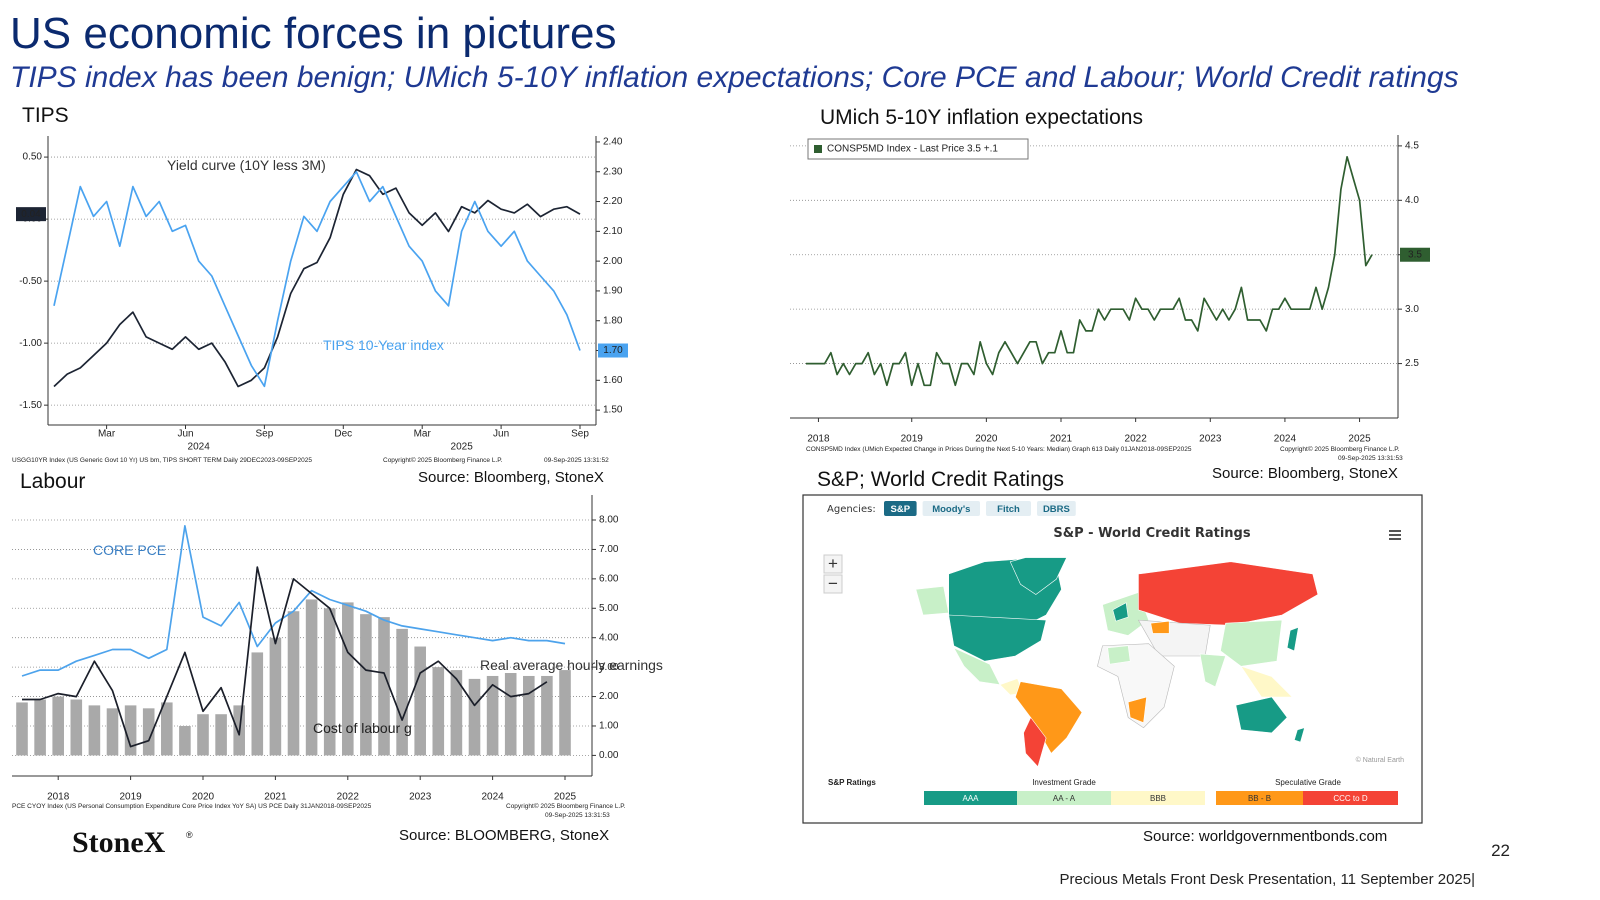 This screenshot has width=1600, height=900. I want to click on zoom-in-label: +, so click(833, 563).